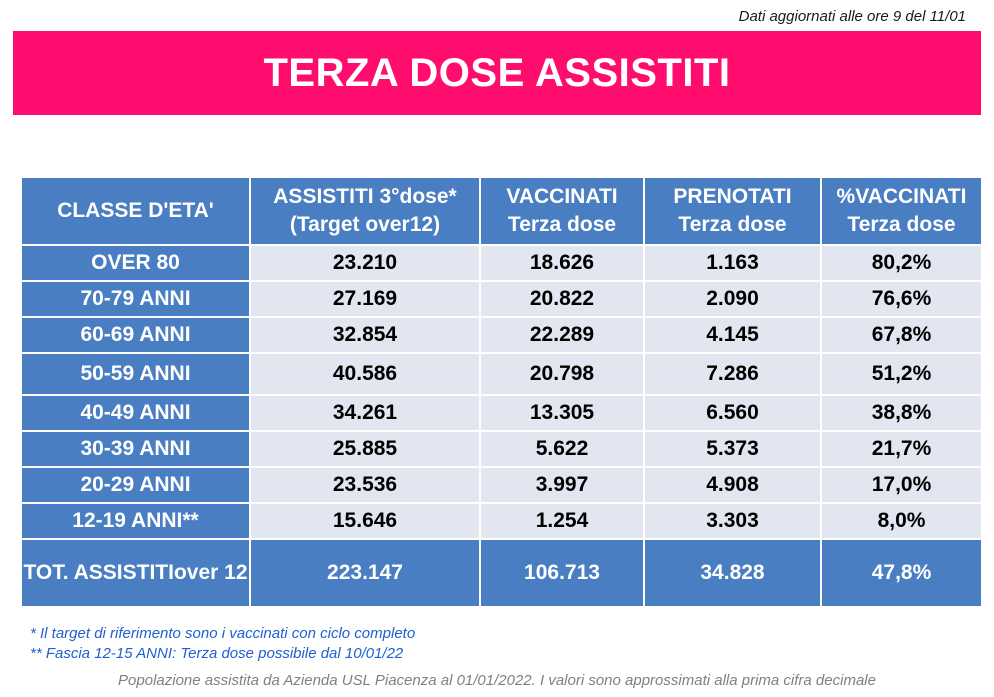 The width and height of the screenshot is (994, 697). What do you see at coordinates (562, 485) in the screenshot?
I see `vaccinated-cell: 3.997` at bounding box center [562, 485].